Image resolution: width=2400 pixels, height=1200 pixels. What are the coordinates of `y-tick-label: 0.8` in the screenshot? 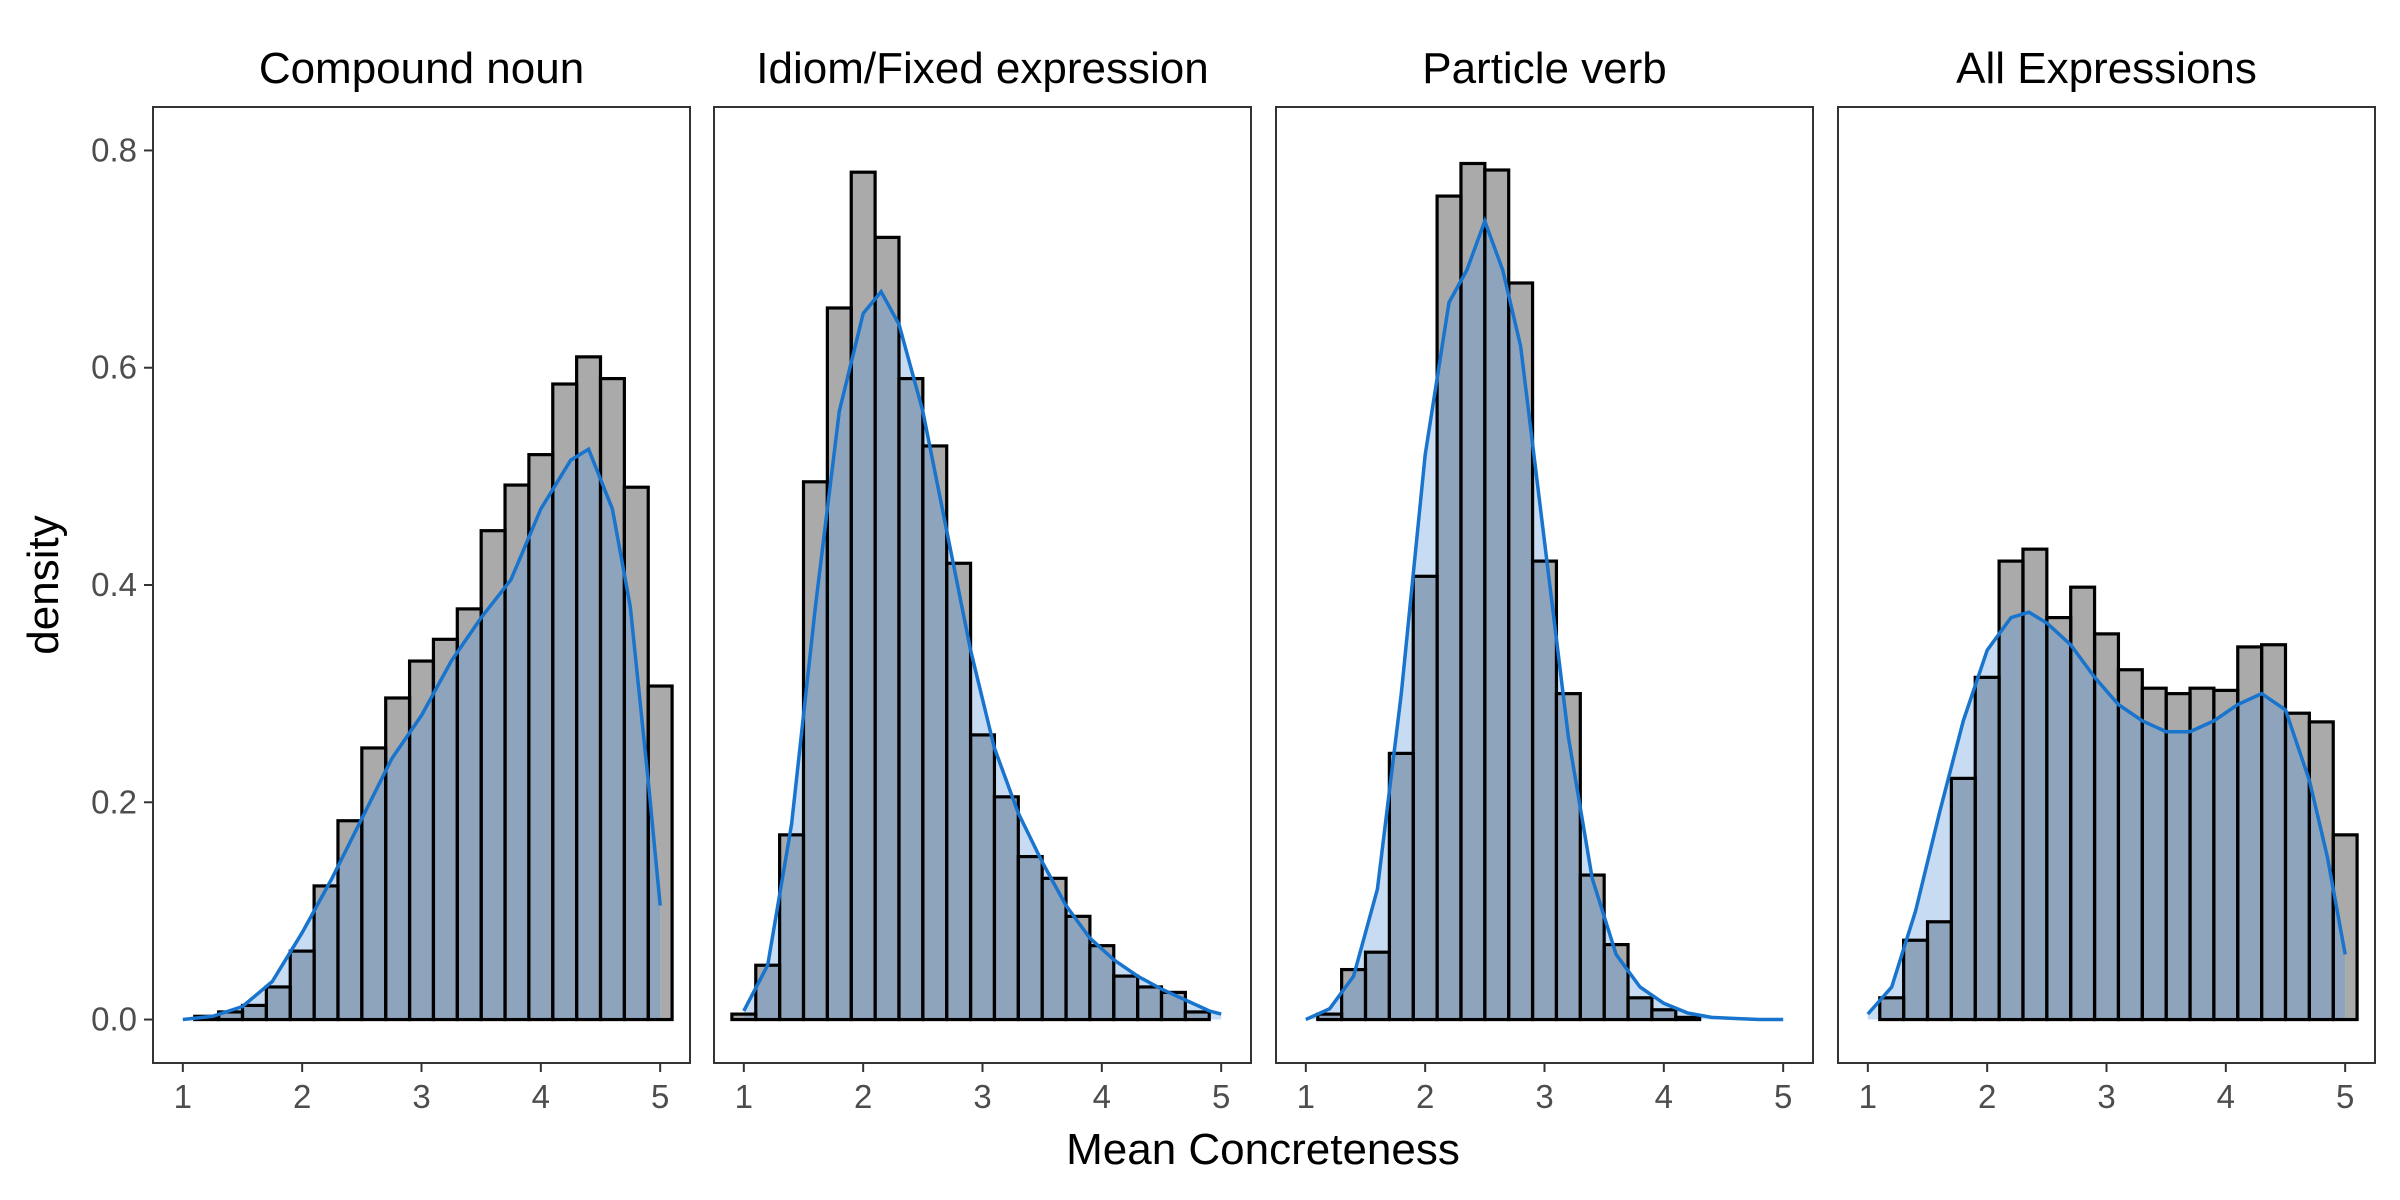 It's located at (114, 149).